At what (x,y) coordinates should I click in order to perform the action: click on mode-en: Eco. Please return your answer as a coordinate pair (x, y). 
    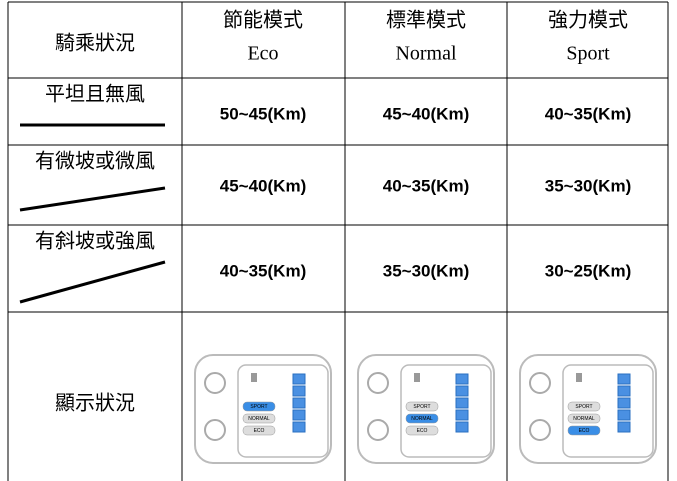
    Looking at the image, I should click on (262, 54).